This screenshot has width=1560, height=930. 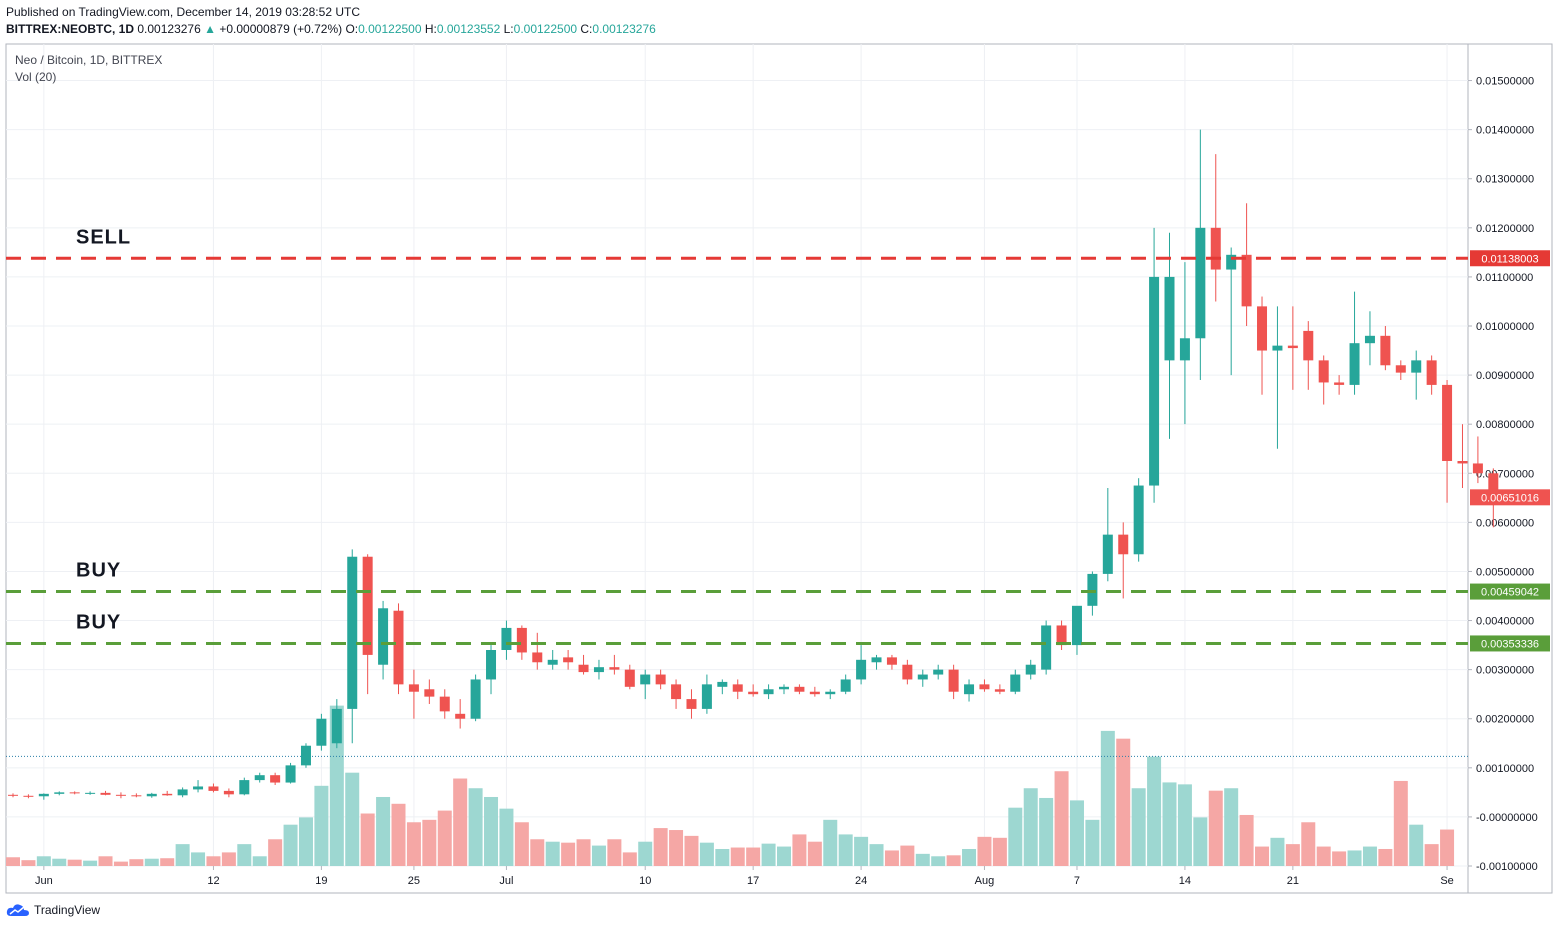 I want to click on price-tick-label: 0.00800000, so click(x=1505, y=425).